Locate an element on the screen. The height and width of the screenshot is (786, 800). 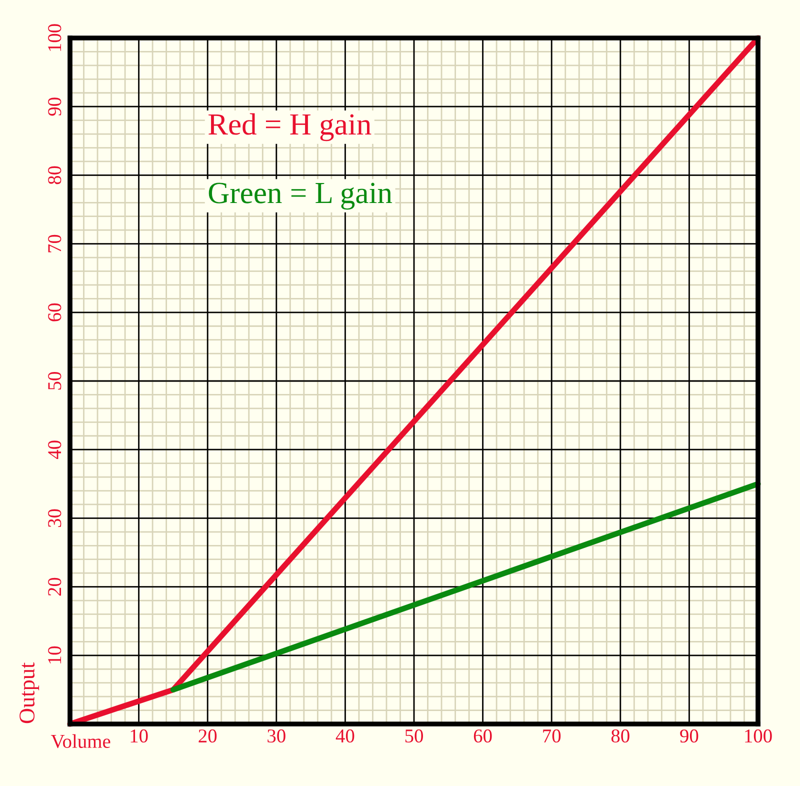
x-tick-label: 50 is located at coordinates (414, 736).